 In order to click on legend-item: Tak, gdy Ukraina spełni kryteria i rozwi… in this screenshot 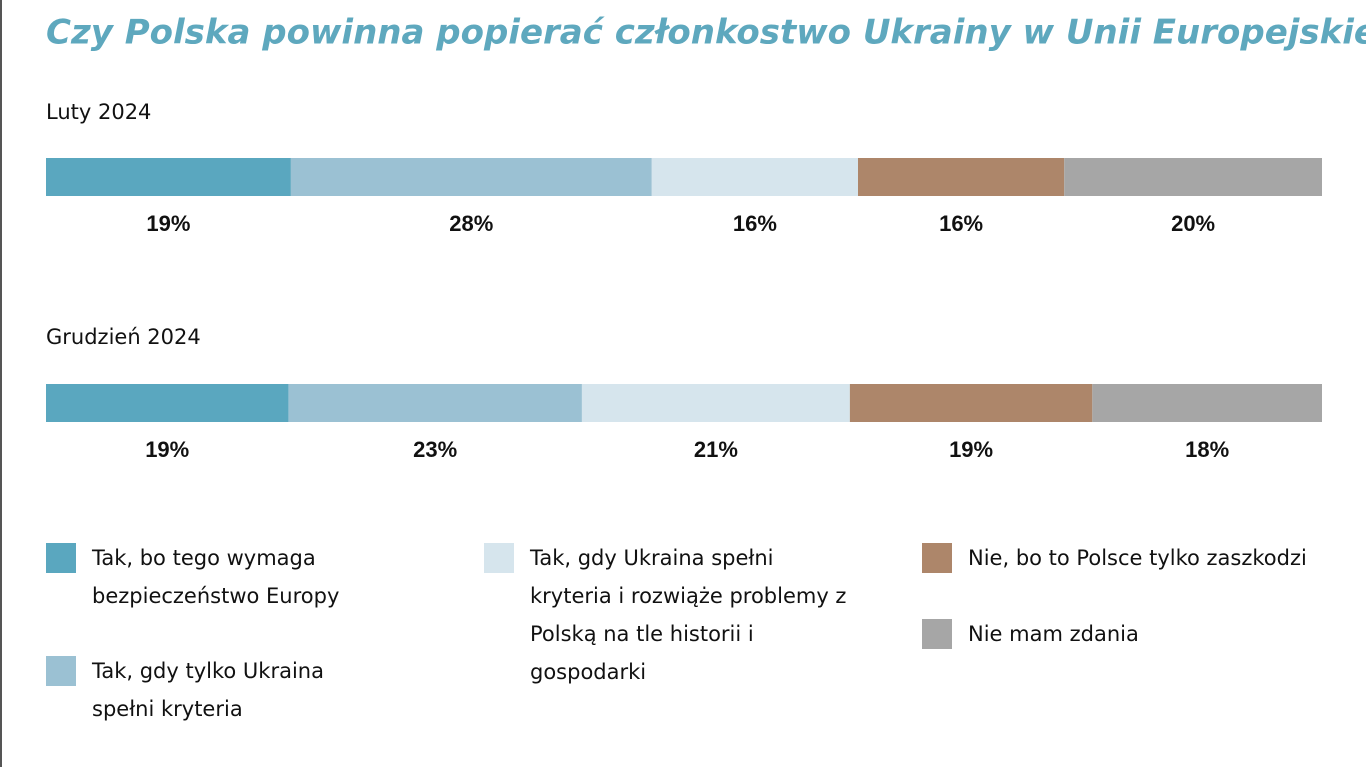, I will do `click(672, 617)`.